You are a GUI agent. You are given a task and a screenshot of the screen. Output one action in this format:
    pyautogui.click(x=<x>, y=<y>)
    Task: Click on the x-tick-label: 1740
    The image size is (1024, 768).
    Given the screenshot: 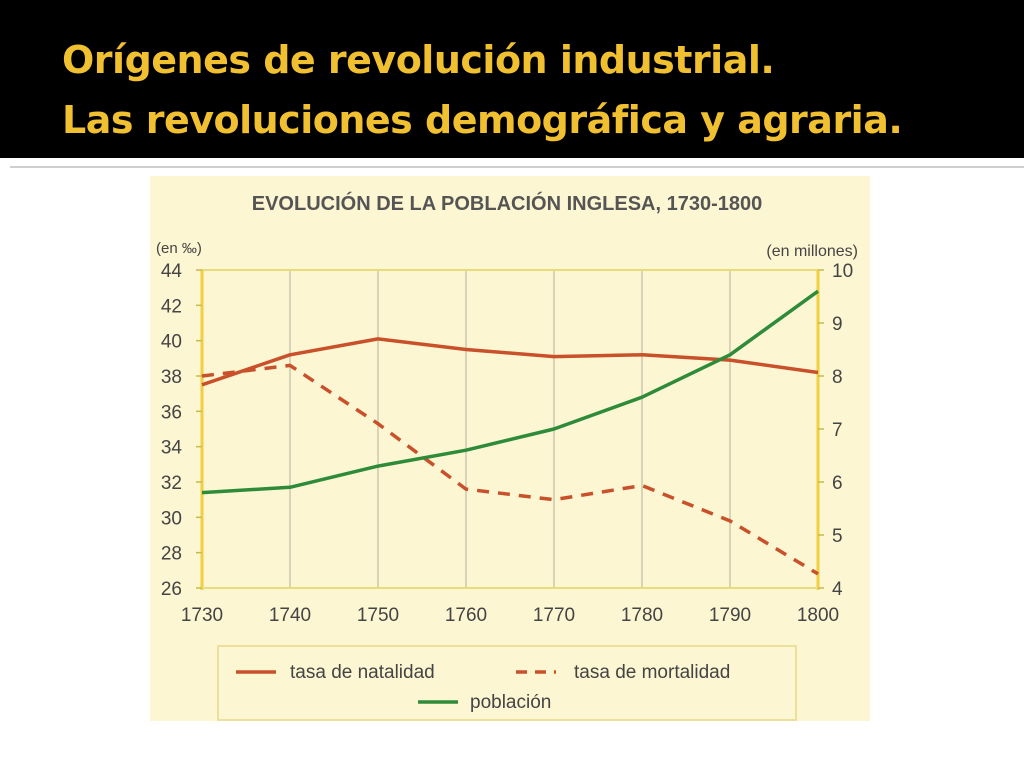 What is the action you would take?
    pyautogui.click(x=290, y=615)
    